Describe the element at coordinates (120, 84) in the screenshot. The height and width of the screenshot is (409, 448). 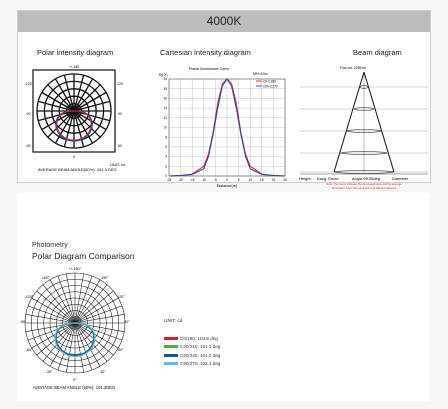
I see `pt-label-120: 120` at that location.